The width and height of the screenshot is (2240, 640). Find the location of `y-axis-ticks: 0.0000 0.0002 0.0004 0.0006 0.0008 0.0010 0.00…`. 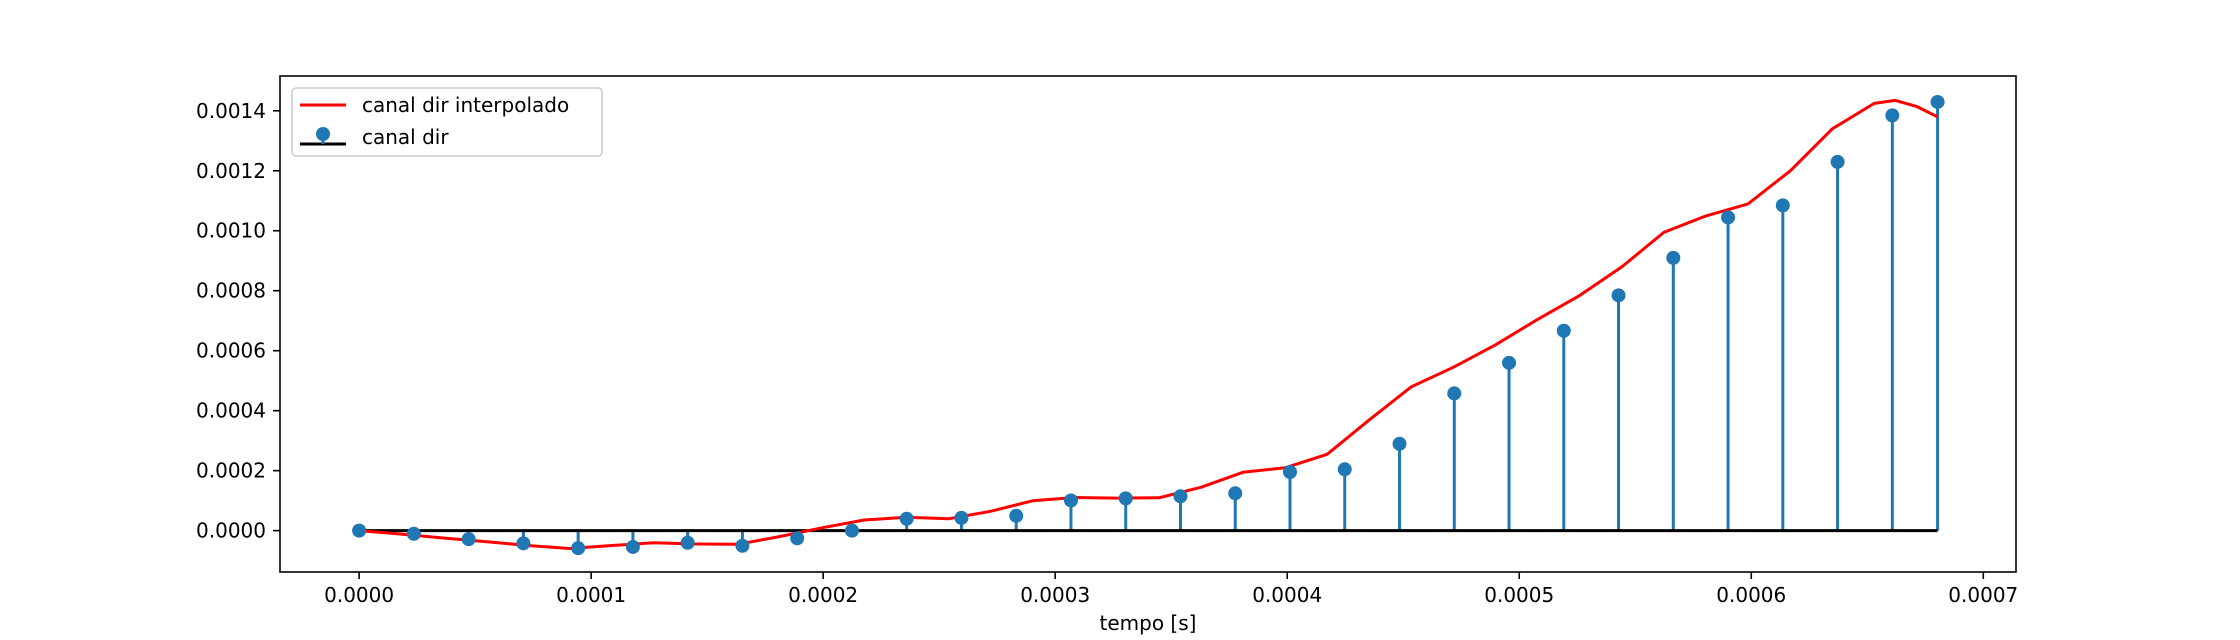

y-axis-ticks: 0.0000 0.0002 0.0004 0.0006 0.0008 0.0010 0.00… is located at coordinates (238, 321).